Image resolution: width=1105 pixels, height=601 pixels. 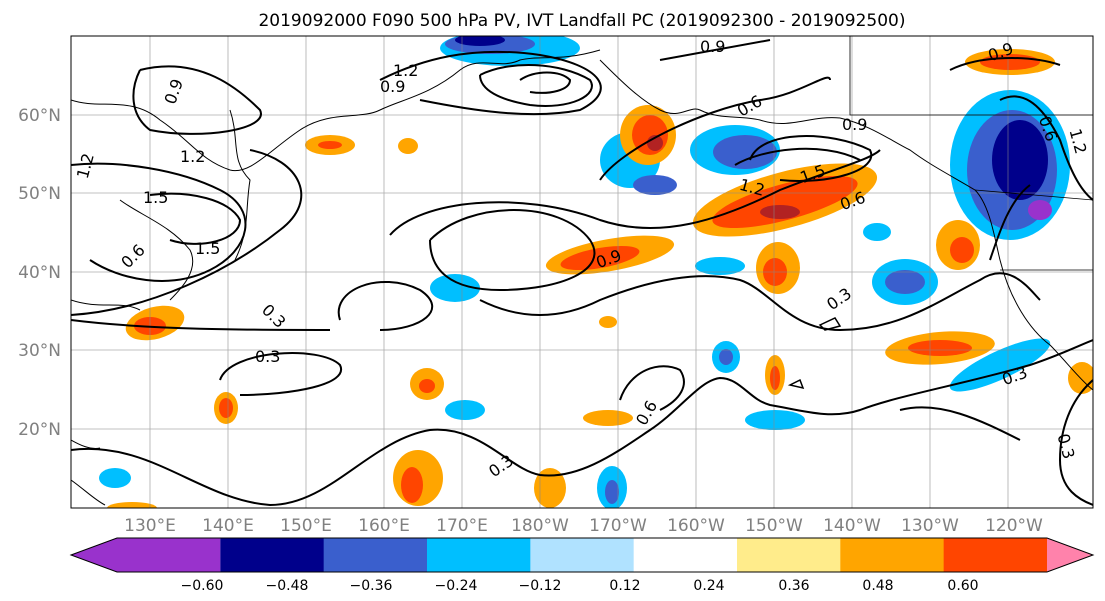 What do you see at coordinates (540, 526) in the screenshot?
I see `lon-label: 180°W` at bounding box center [540, 526].